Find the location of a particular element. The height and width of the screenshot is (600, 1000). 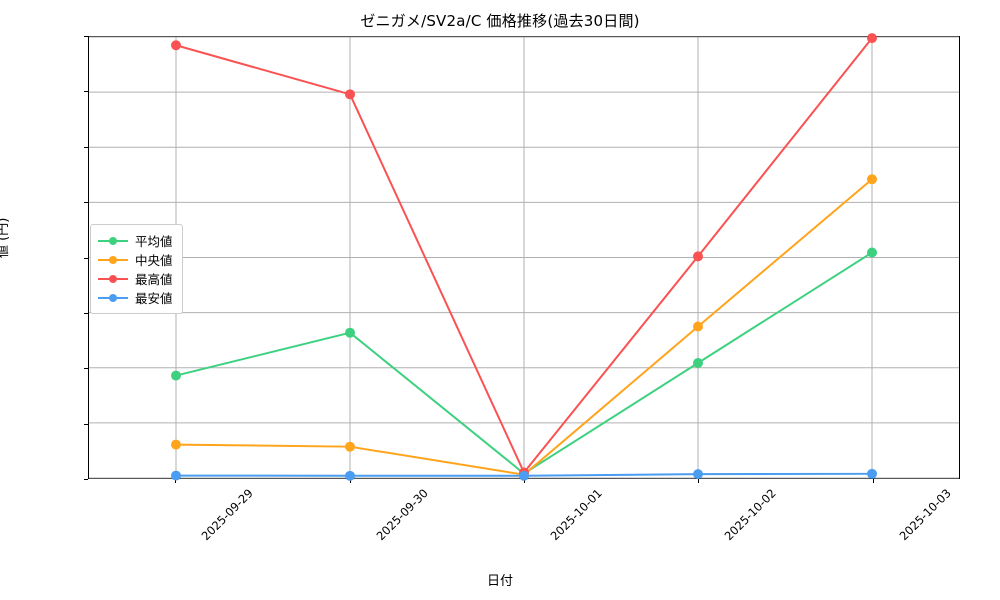

legend-item-1: 平均値 is located at coordinates (135, 240).